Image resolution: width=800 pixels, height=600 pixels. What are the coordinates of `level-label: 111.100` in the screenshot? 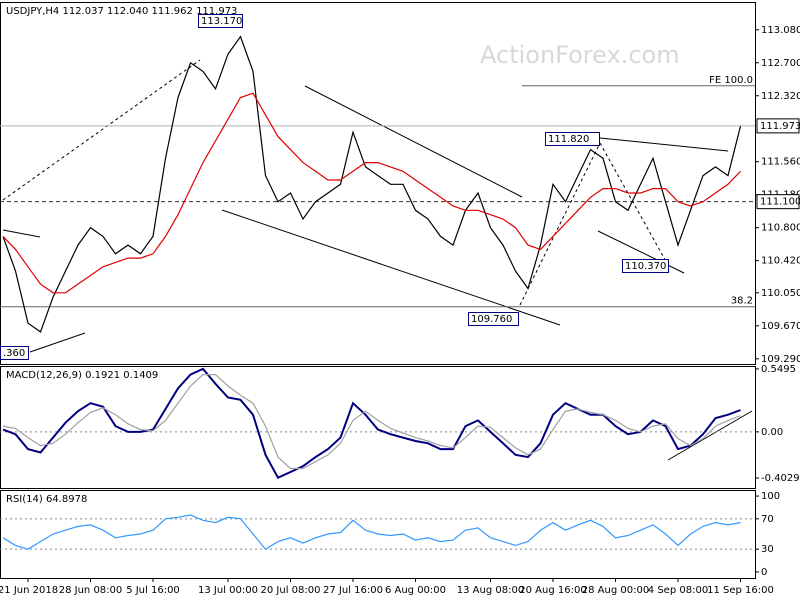 It's located at (780, 202).